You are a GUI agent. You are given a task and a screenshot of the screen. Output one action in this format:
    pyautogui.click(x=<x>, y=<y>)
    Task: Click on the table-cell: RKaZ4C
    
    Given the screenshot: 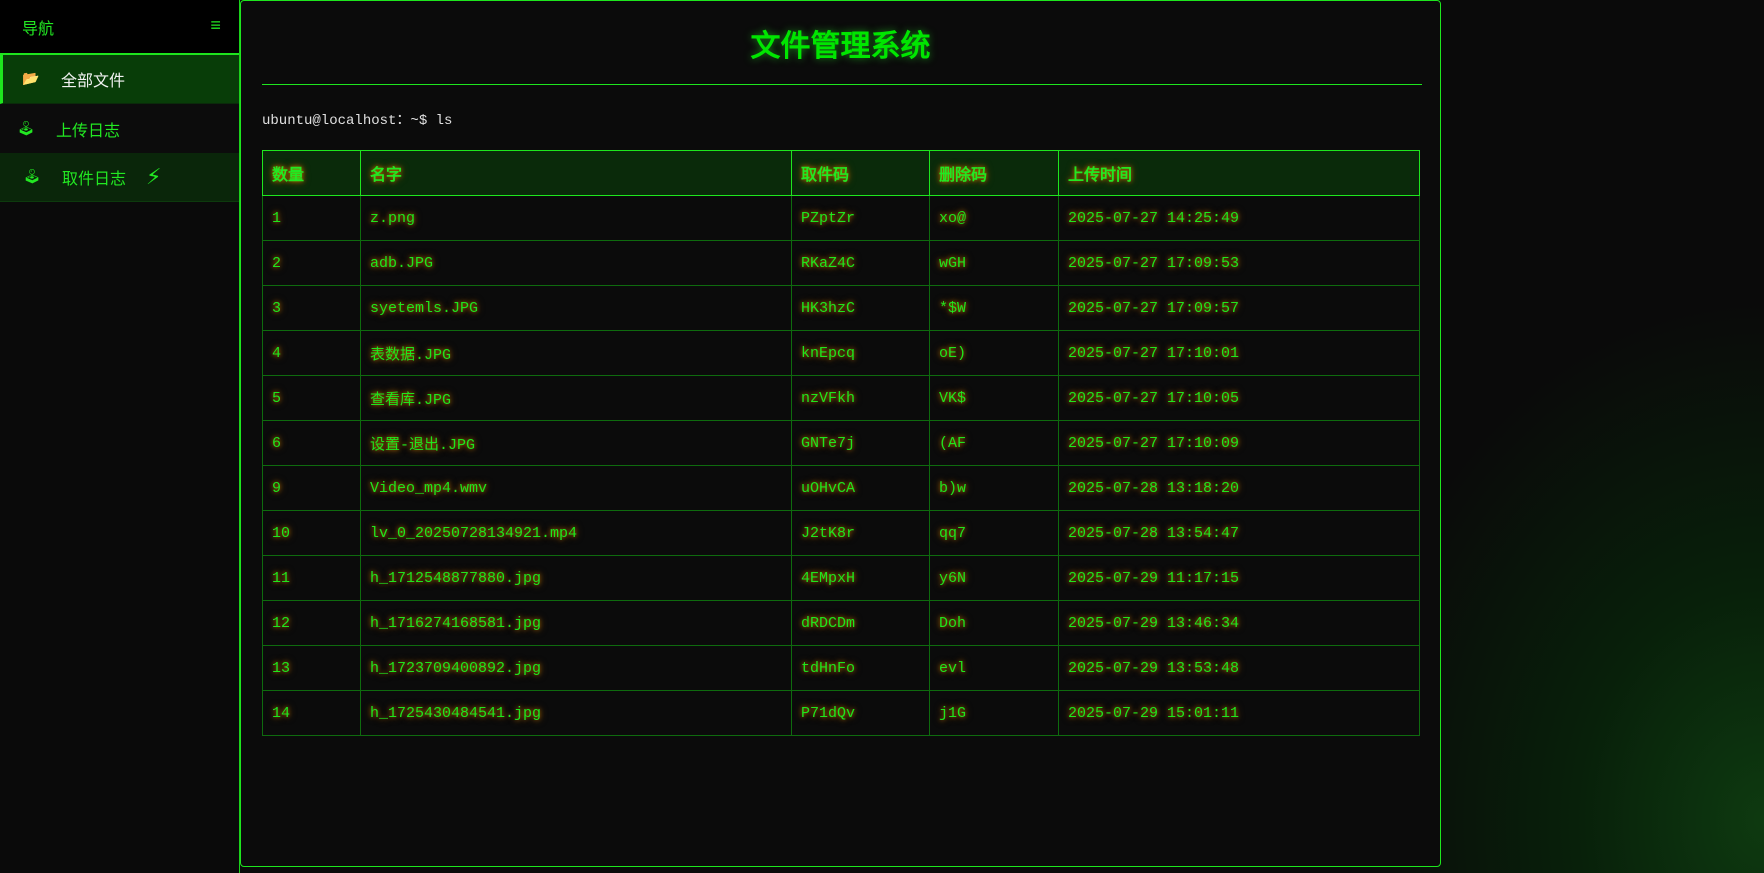 What is the action you would take?
    pyautogui.click(x=860, y=263)
    